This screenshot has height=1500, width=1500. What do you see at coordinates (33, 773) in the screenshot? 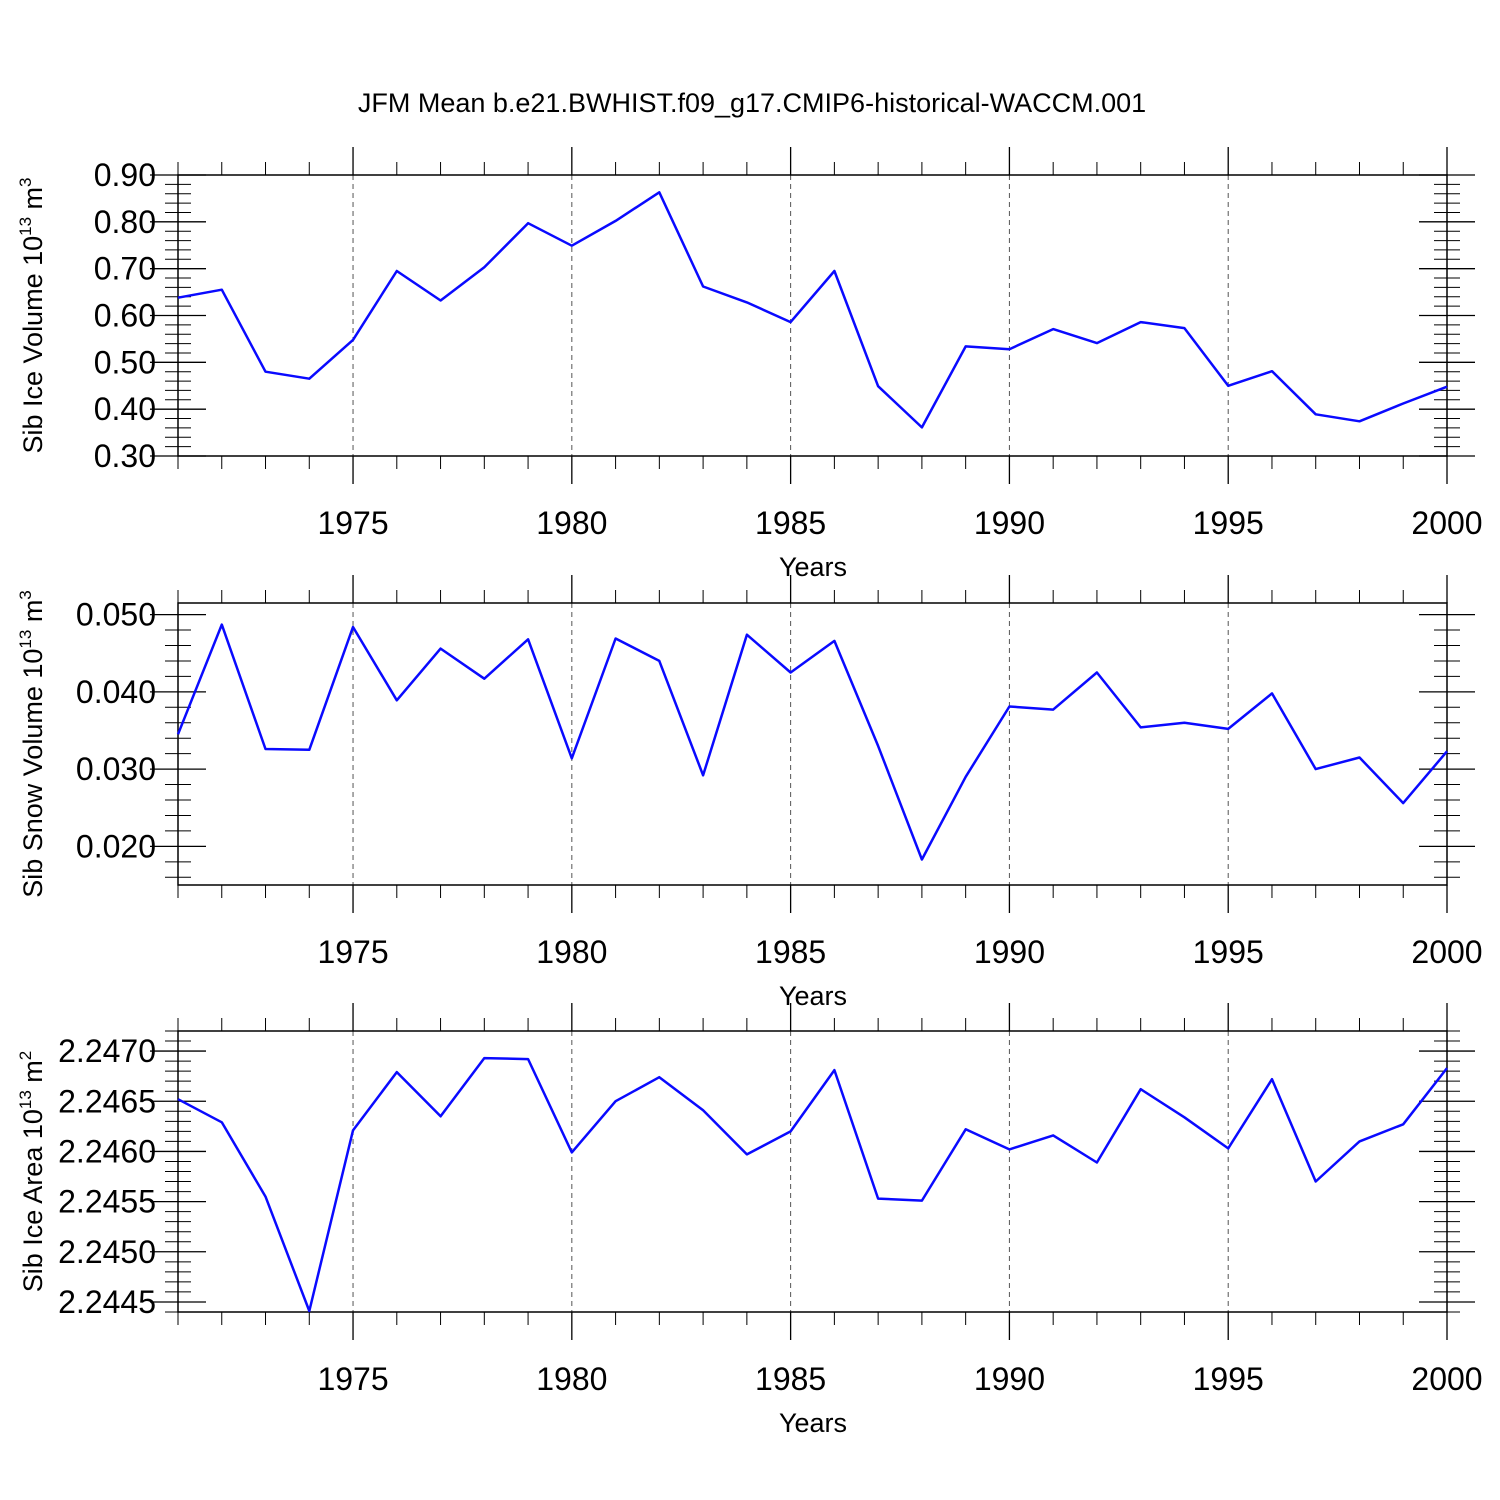
I see `y-axis-title-part: Sib Snow Volume 10` at bounding box center [33, 773].